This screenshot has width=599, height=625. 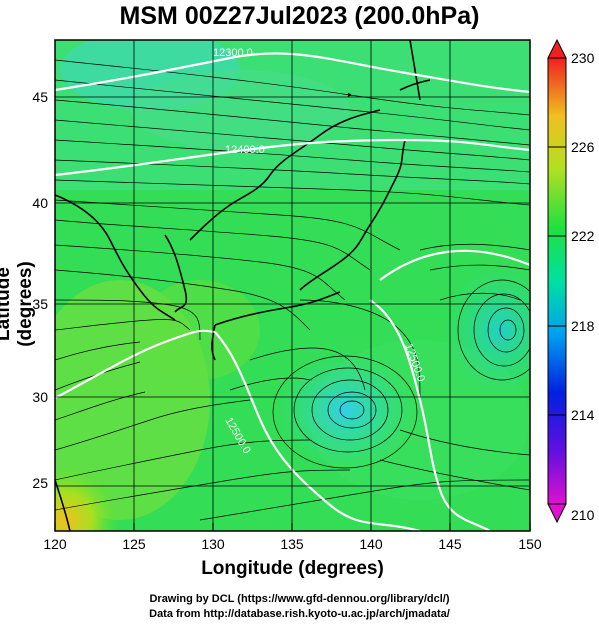 I want to click on colorbar-tick-label: 230, so click(x=583, y=58).